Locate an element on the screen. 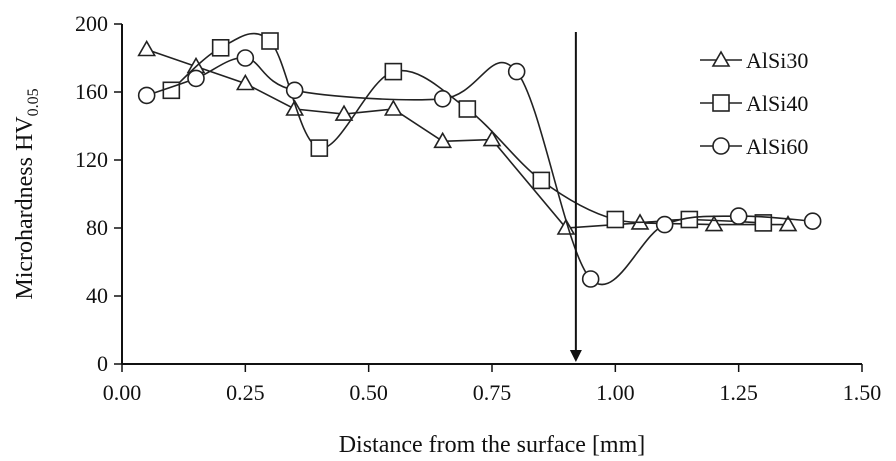 This screenshot has height=461, width=896. legend-marker-alsi30 is located at coordinates (721, 58).